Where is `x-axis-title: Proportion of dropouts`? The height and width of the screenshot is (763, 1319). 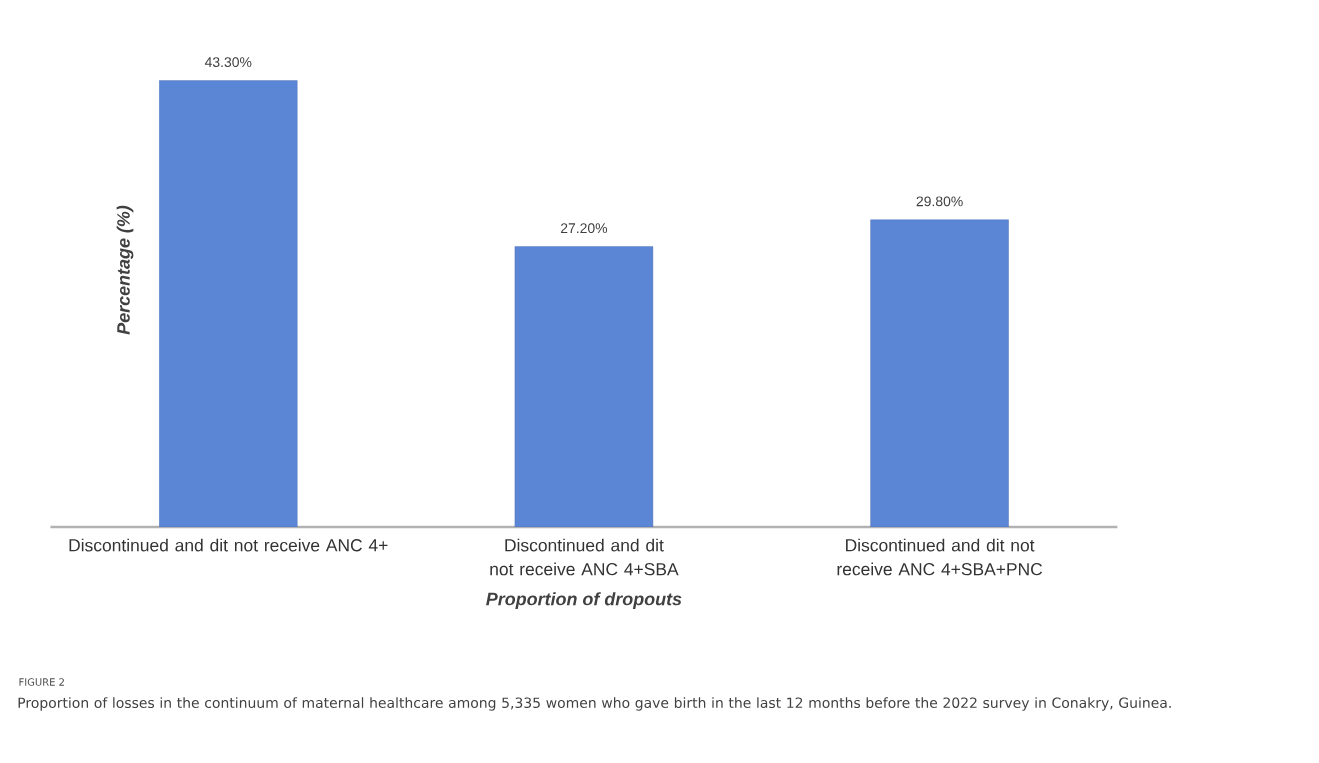 x-axis-title: Proportion of dropouts is located at coordinates (584, 600).